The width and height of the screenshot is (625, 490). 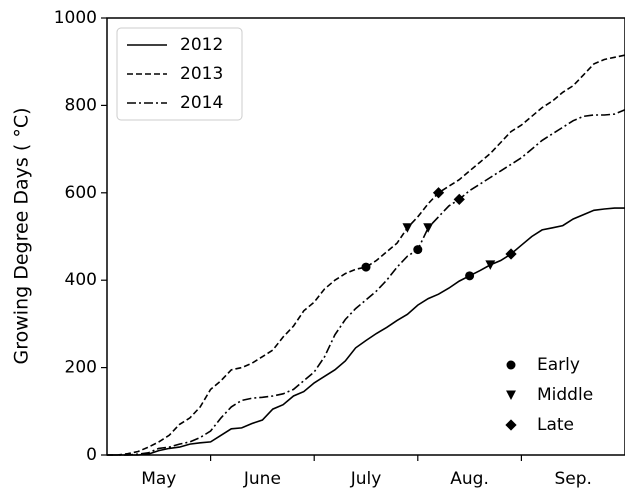 I want to click on legend-label: Middle, so click(x=565, y=395).